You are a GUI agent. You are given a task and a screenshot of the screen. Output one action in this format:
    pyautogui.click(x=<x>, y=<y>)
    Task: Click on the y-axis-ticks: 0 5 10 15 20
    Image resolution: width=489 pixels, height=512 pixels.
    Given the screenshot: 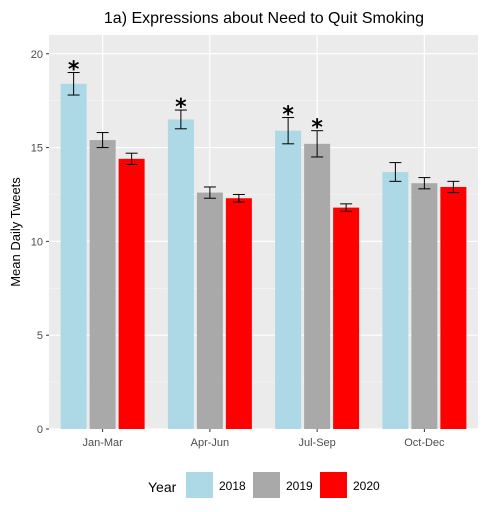 What is the action you would take?
    pyautogui.click(x=40, y=242)
    